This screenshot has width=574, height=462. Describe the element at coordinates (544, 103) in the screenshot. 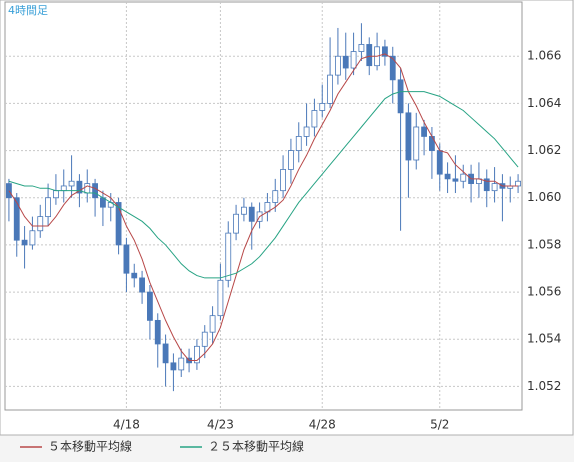

I see `y-tick-label: 1.064` at that location.